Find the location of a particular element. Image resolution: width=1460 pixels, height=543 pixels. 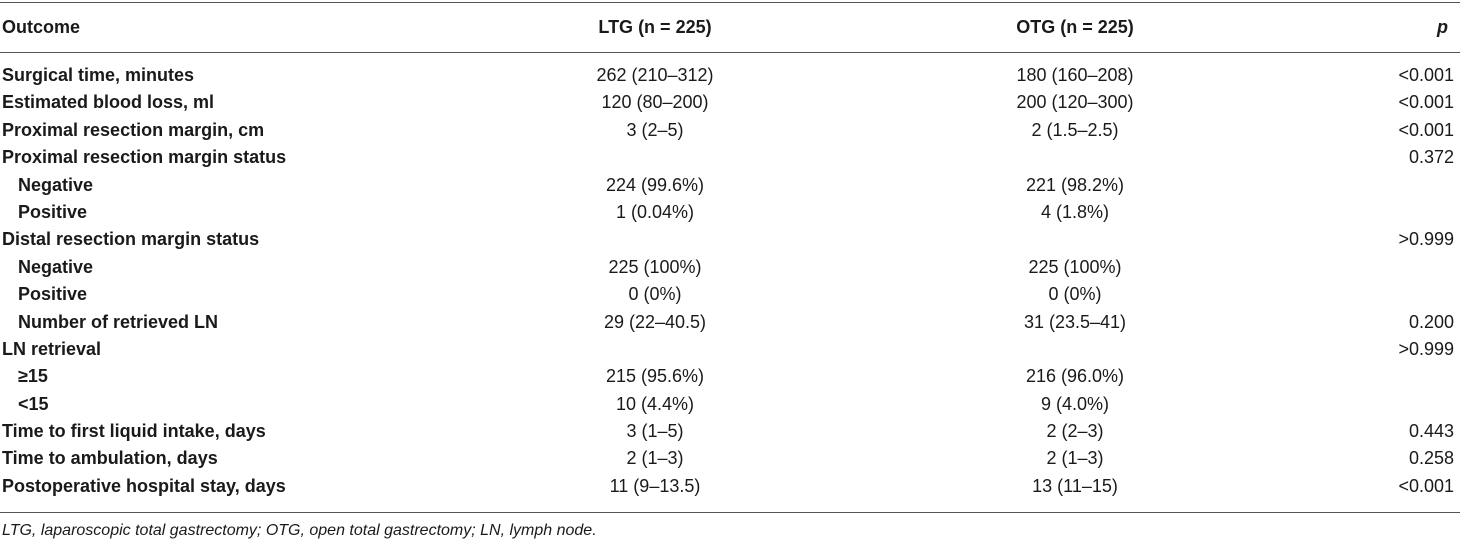

header-outcome: Outcome is located at coordinates (41, 27).